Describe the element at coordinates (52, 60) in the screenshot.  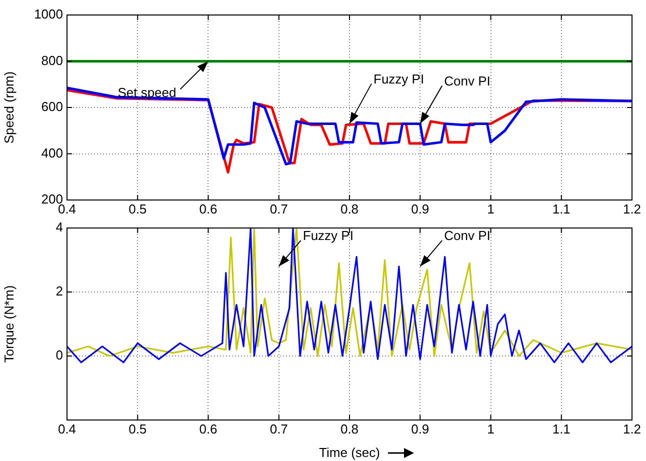
I see `y-tick-label: 800` at that location.